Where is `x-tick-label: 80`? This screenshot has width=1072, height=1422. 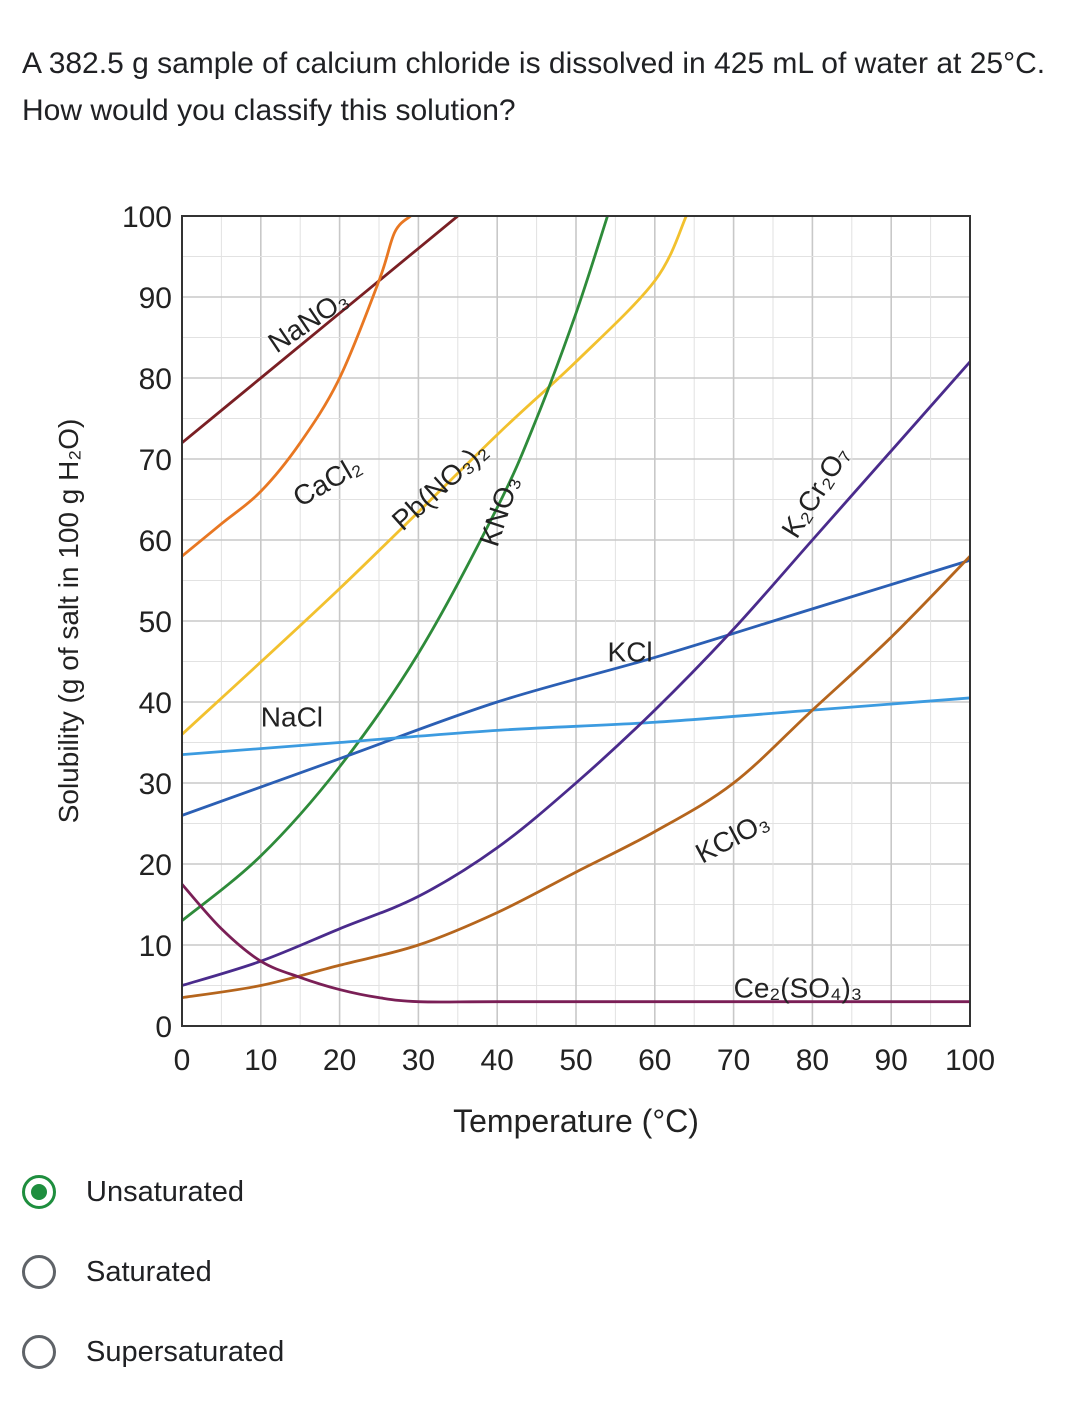
x-tick-label: 80 is located at coordinates (812, 1060).